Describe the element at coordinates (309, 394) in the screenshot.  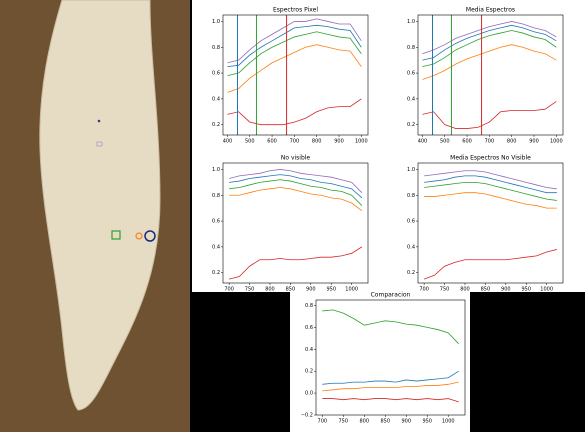
I see `y-tick-label: 0.0` at that location.